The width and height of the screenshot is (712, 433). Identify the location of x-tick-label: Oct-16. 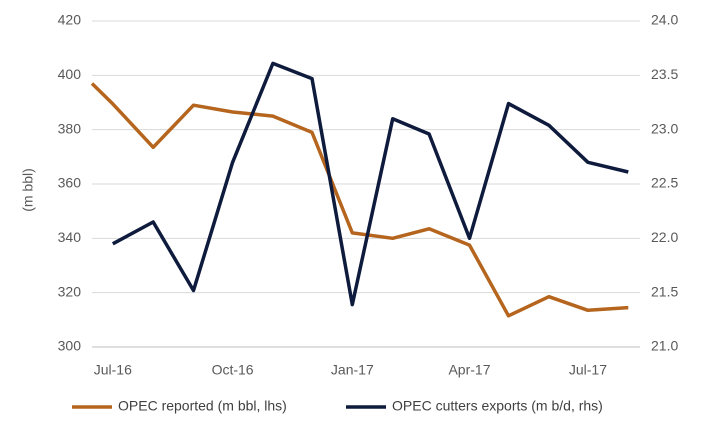
(233, 370).